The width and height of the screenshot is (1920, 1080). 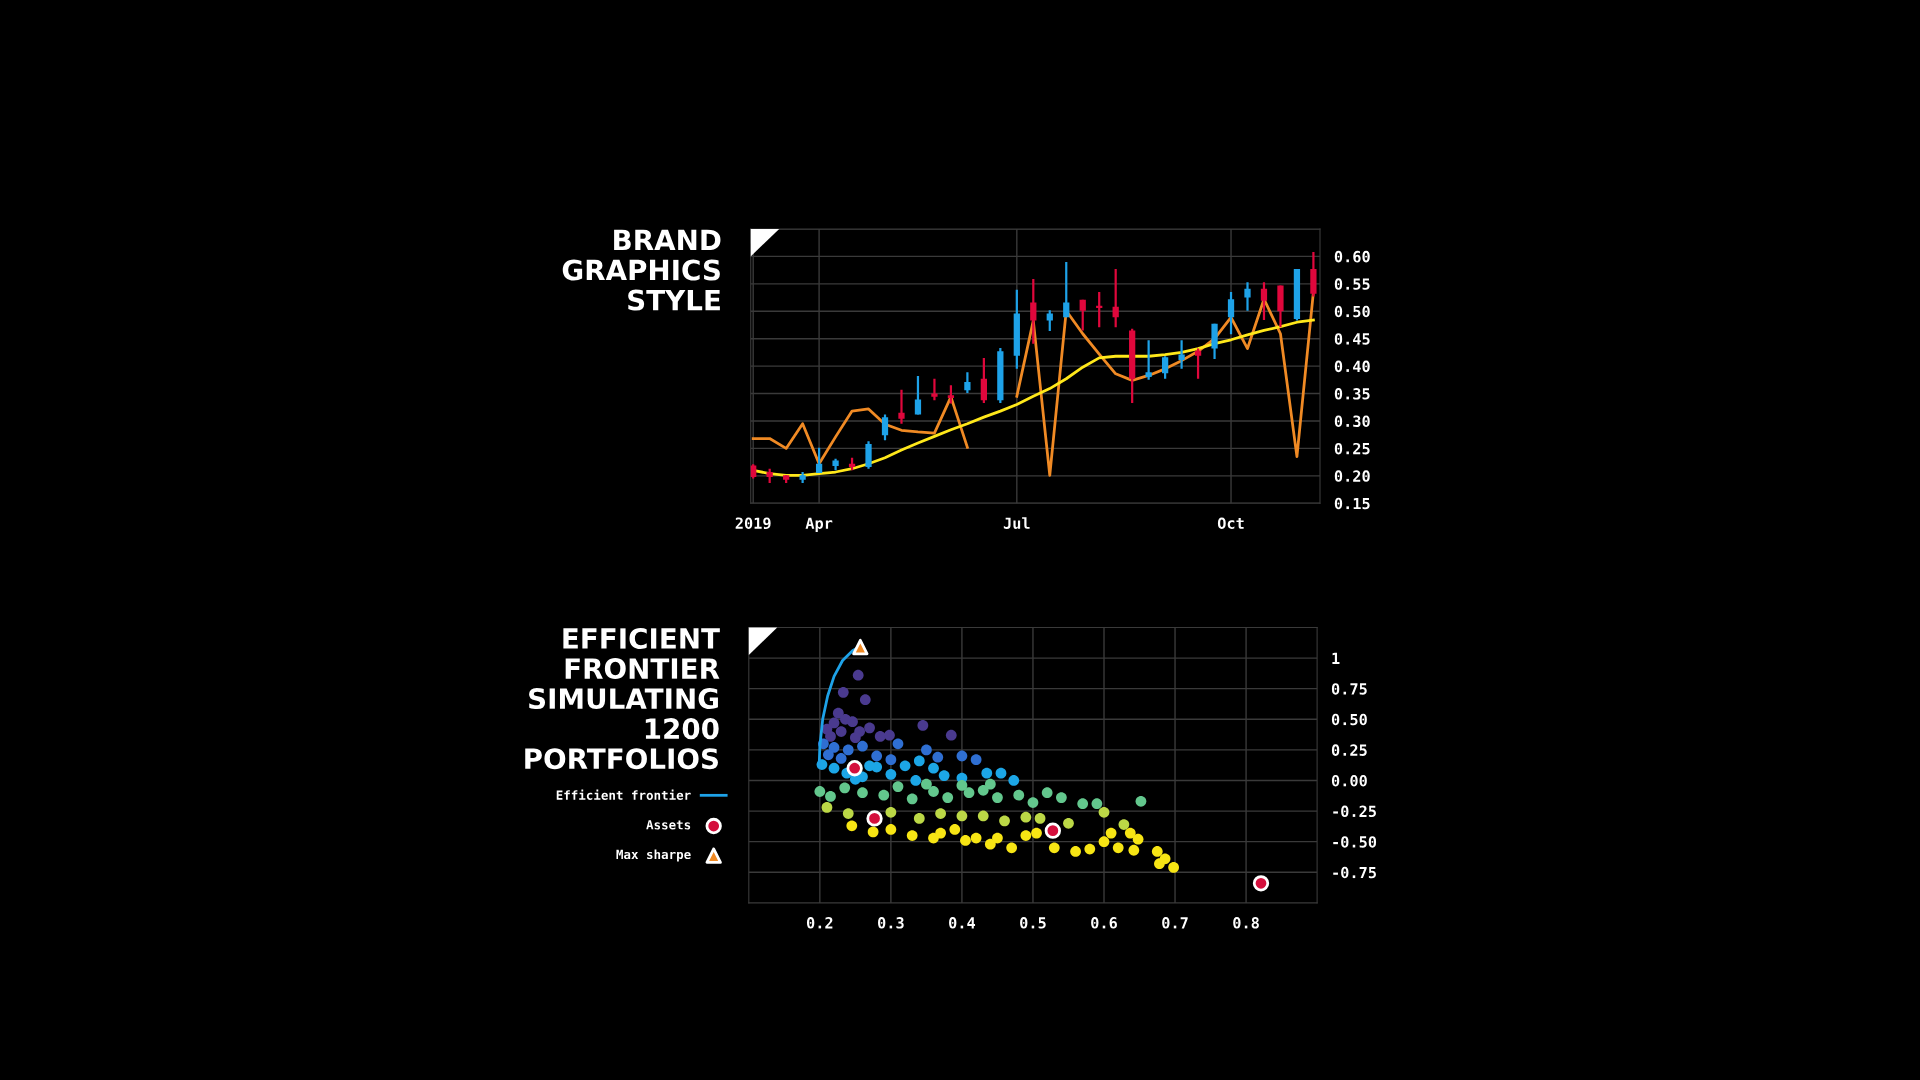 I want to click on y-tick-label: 0.55, so click(x=1352, y=284).